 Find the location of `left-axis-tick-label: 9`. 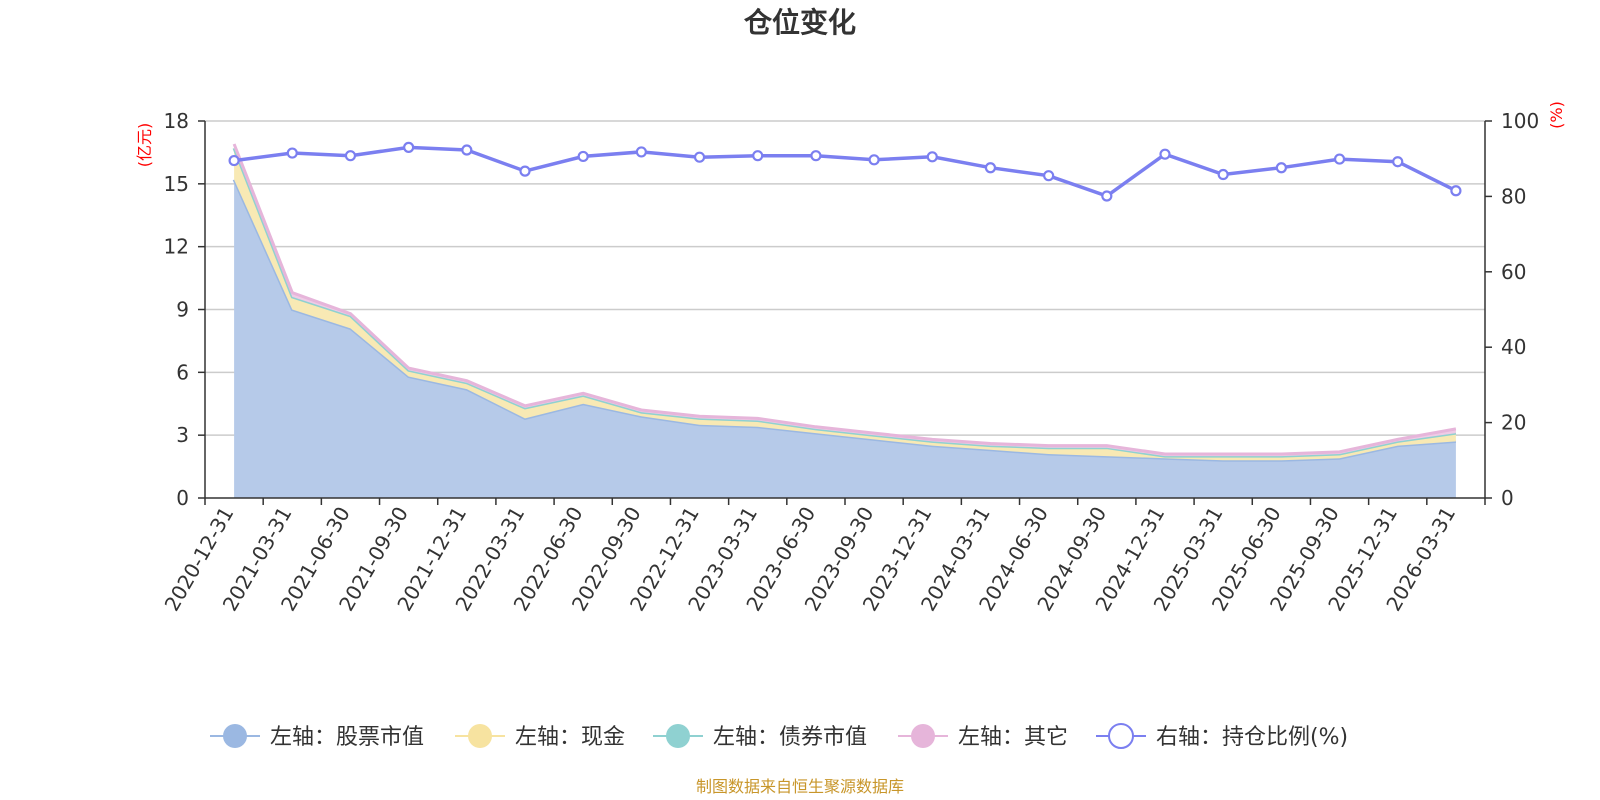

left-axis-tick-label: 9 is located at coordinates (182, 310).